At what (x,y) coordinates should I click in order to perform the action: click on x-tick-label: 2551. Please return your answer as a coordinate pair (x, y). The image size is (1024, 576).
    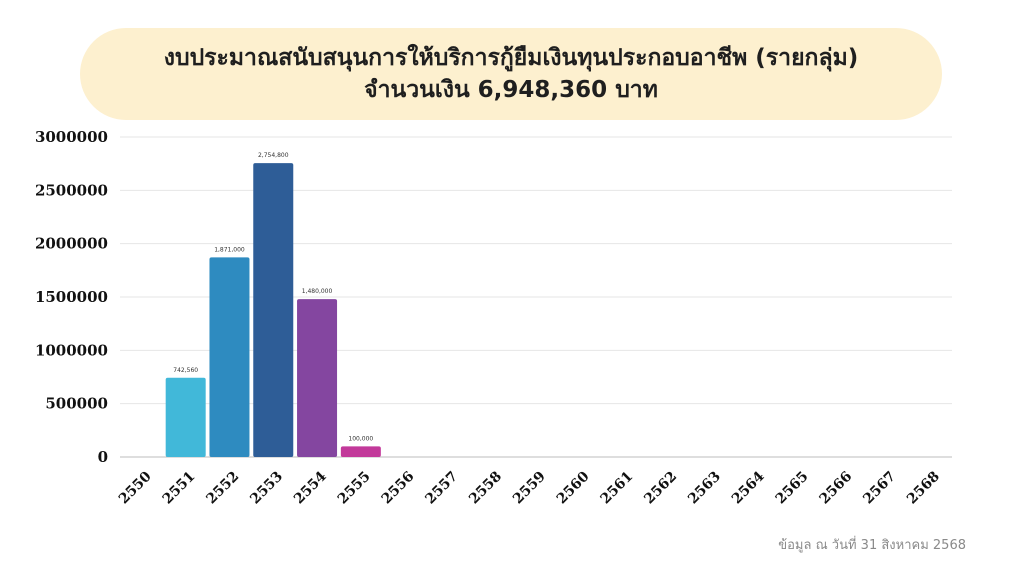
    Looking at the image, I should click on (179, 488).